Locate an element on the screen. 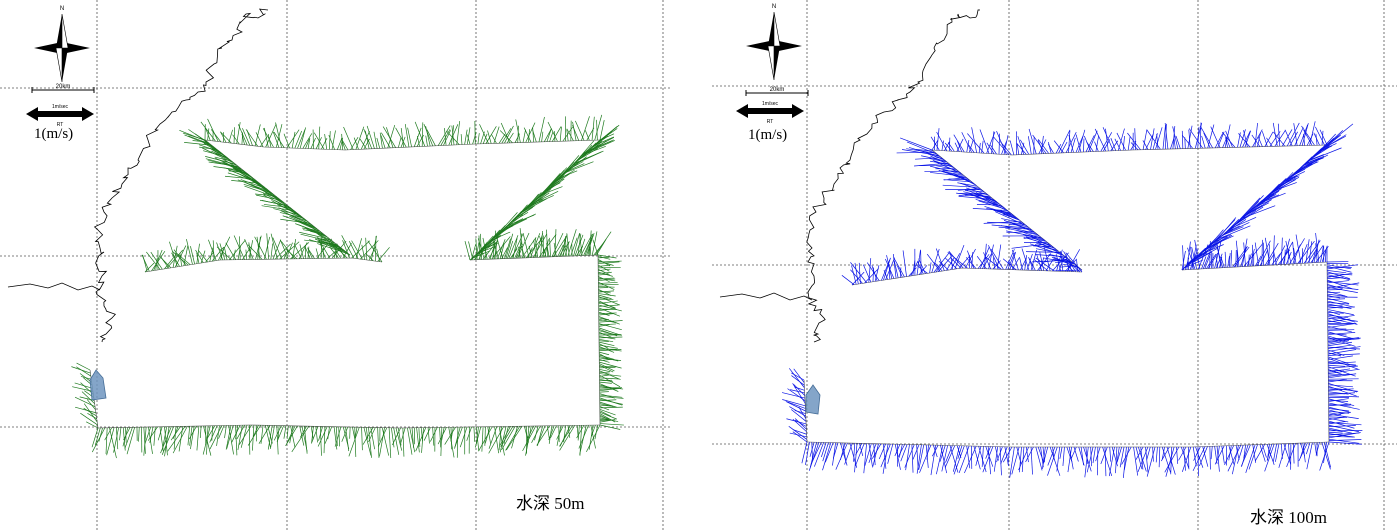 Image resolution: width=1397 pixels, height=532 pixels. speed-arrow-label: 1m/sec is located at coordinates (60, 107).